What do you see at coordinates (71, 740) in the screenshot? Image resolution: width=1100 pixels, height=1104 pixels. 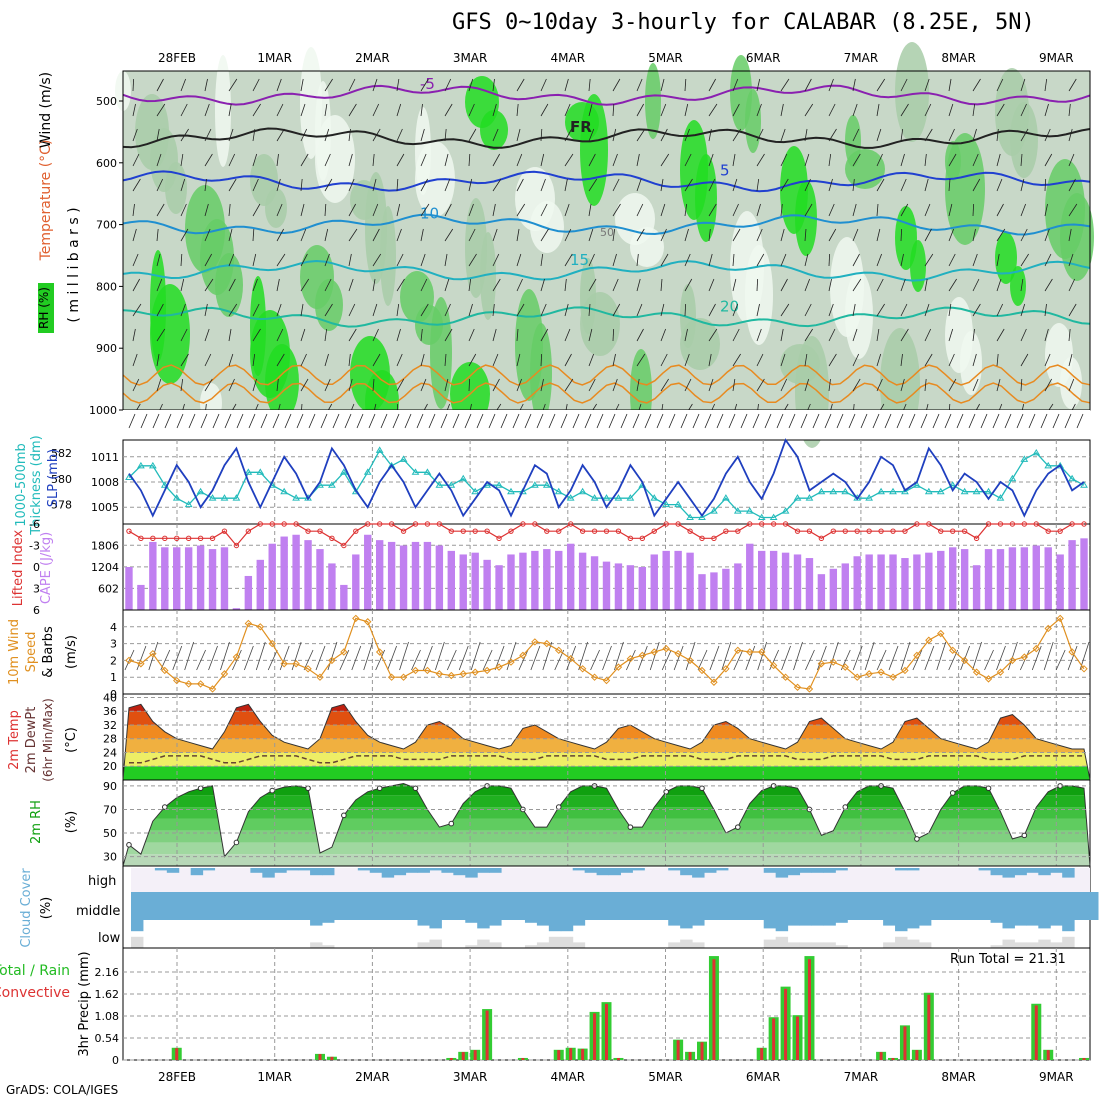 I see `temp-unit-label: (°C)` at bounding box center [71, 740].